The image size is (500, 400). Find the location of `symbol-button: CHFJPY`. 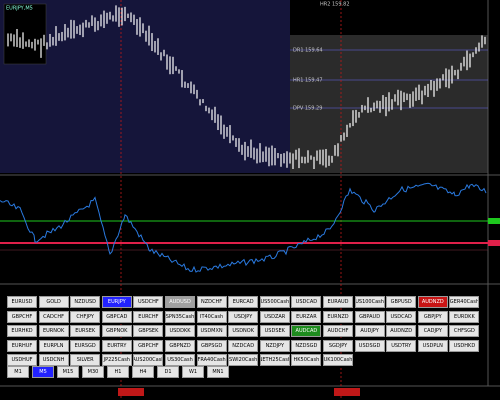

symbol-button: CHFJPY is located at coordinates (85, 316).